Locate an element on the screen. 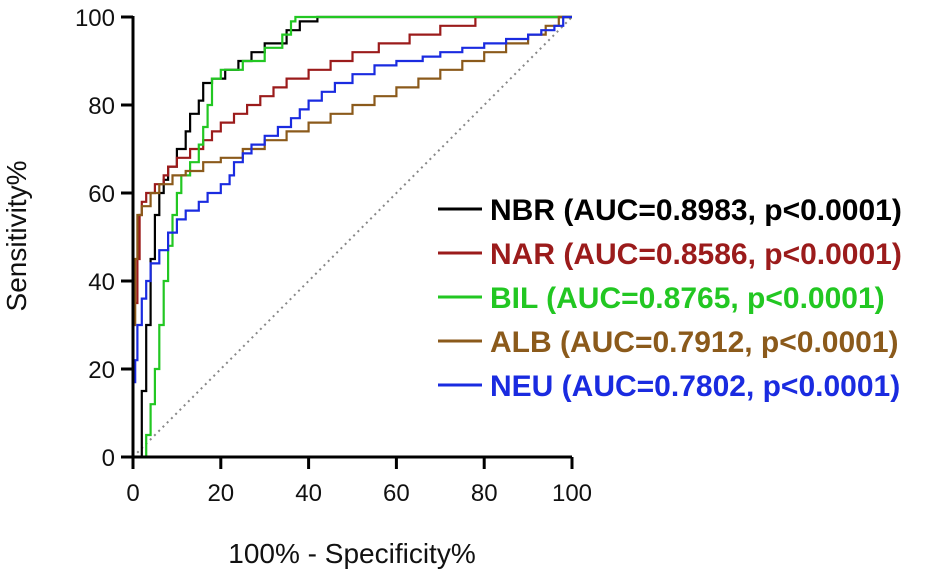 This screenshot has height=573, width=945. y-tick-label: 0 is located at coordinates (108, 458).